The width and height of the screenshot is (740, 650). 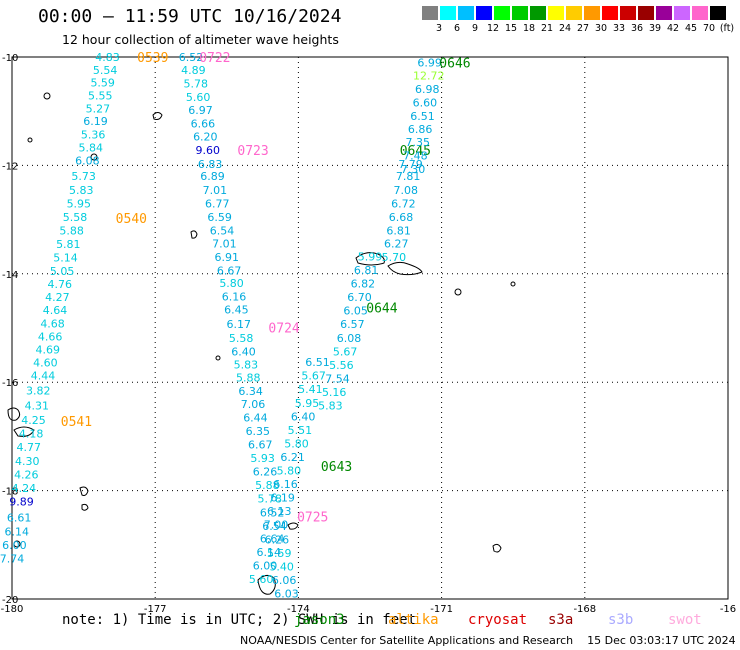 What do you see at coordinates (330, 406) in the screenshot?
I see `wave-height-label: 5.83` at bounding box center [330, 406].